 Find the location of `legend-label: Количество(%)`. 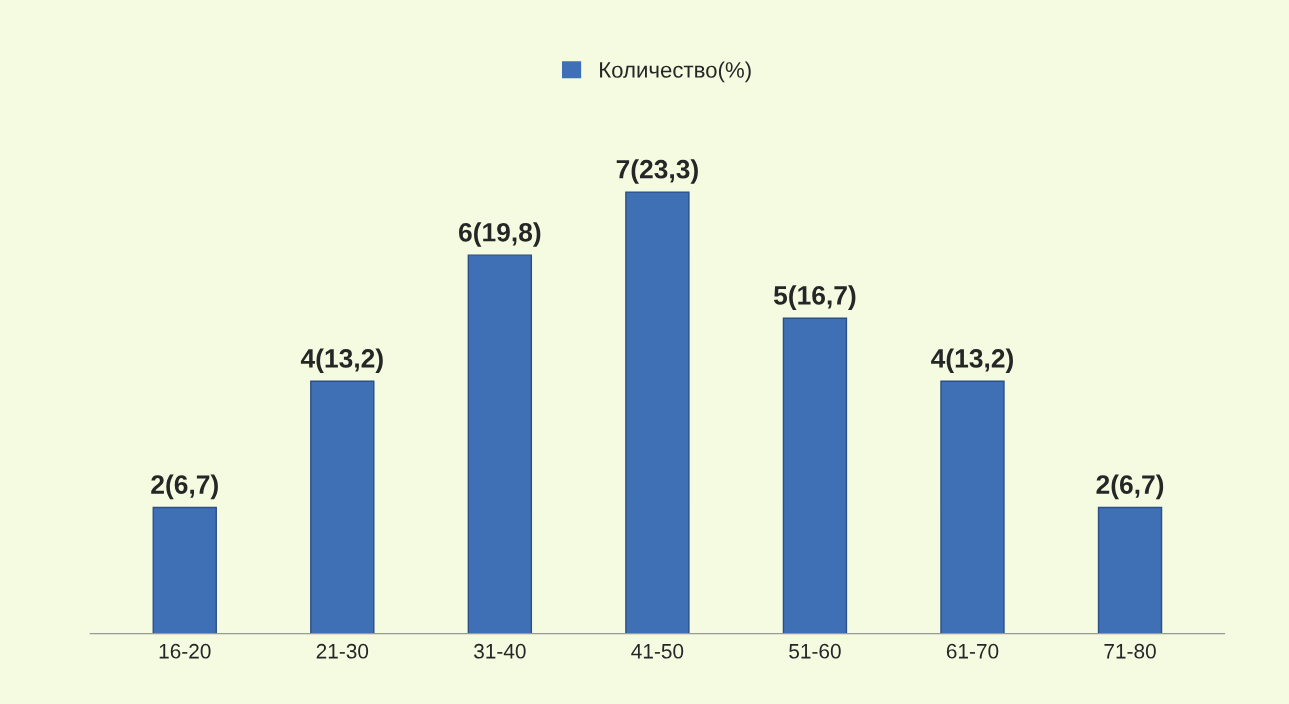

legend-label: Количество(%) is located at coordinates (675, 72).